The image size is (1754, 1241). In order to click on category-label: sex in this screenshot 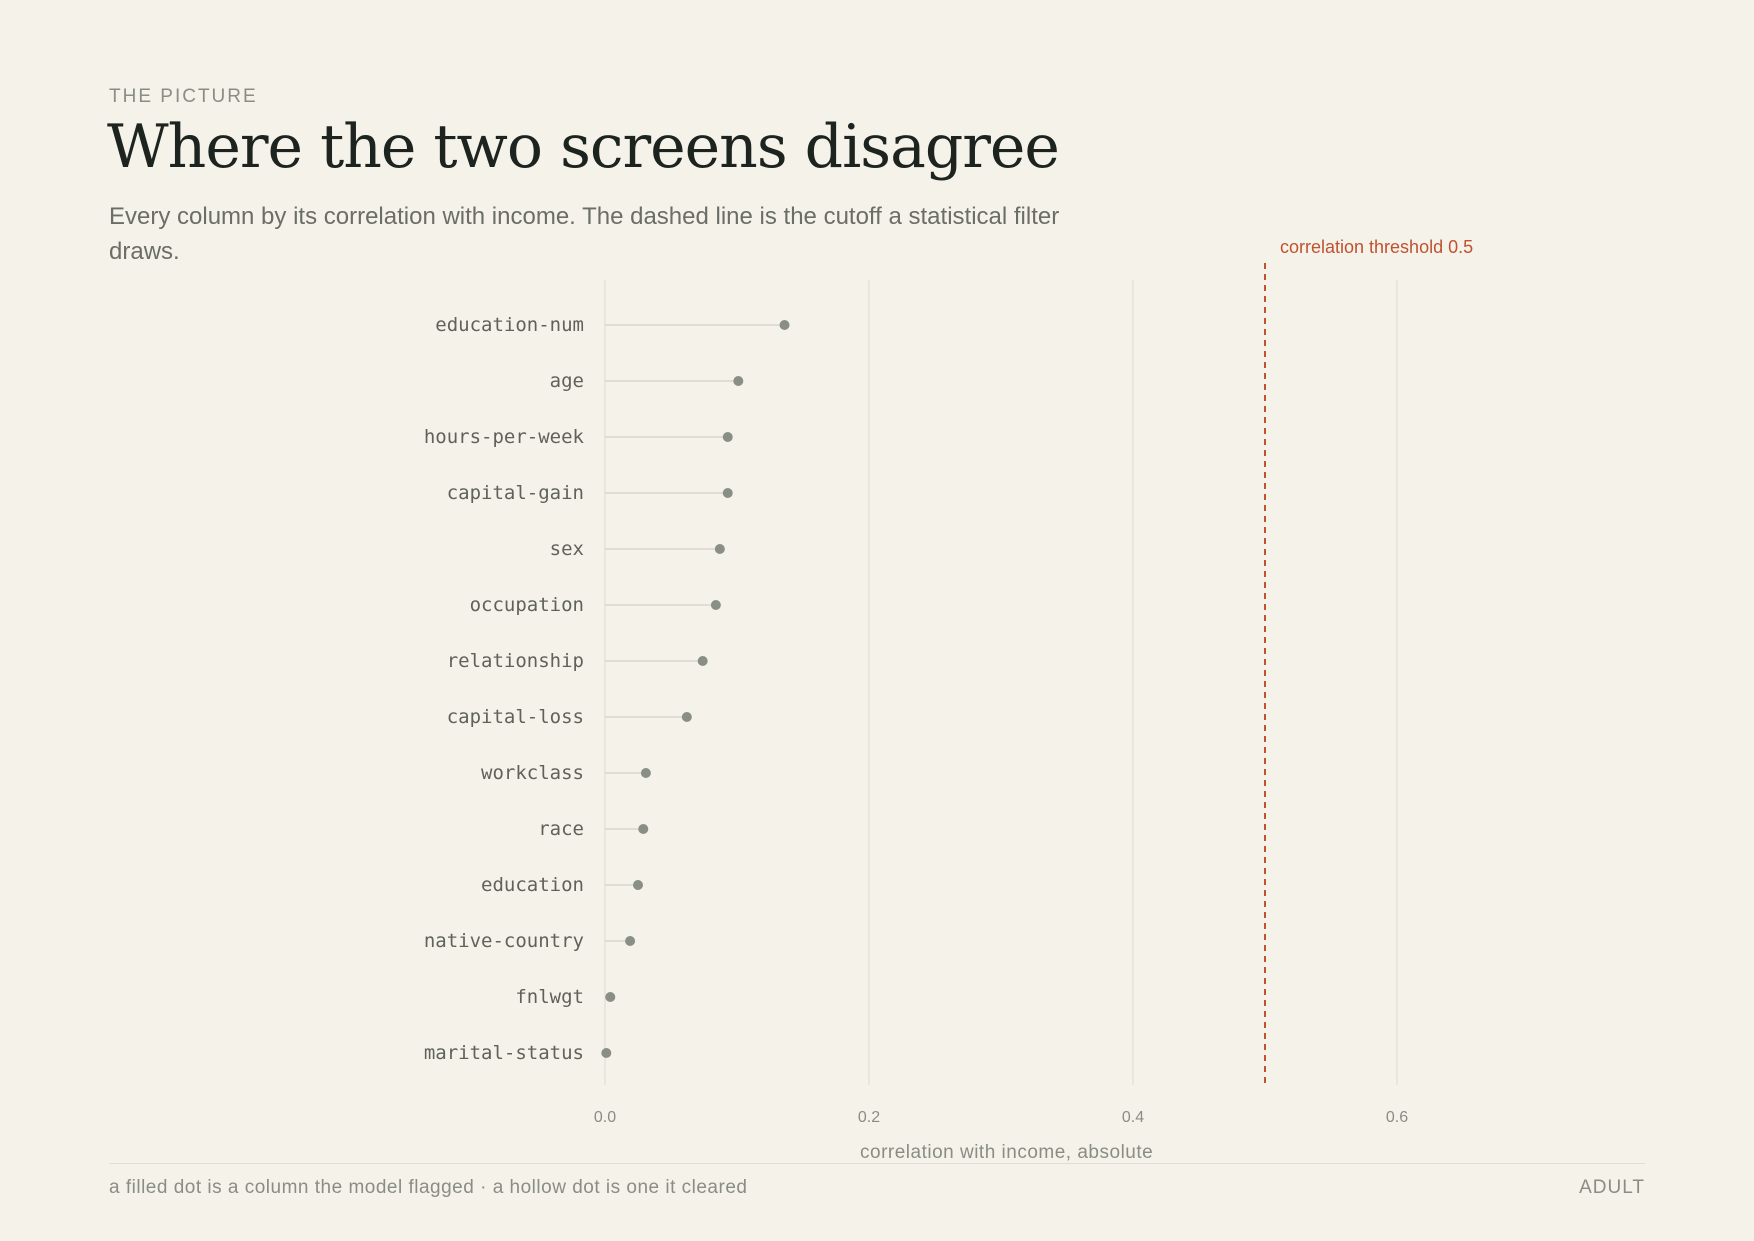, I will do `click(567, 549)`.